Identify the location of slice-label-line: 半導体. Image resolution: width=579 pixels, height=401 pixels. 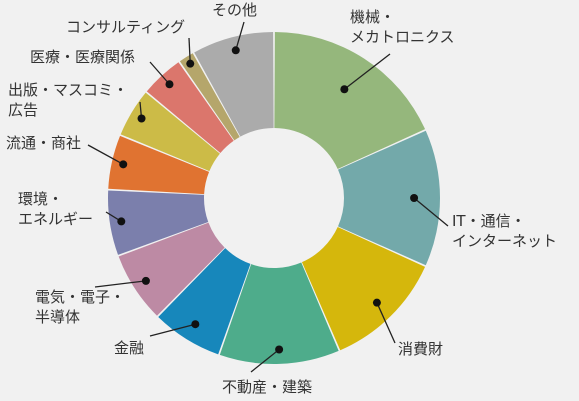
(57, 317).